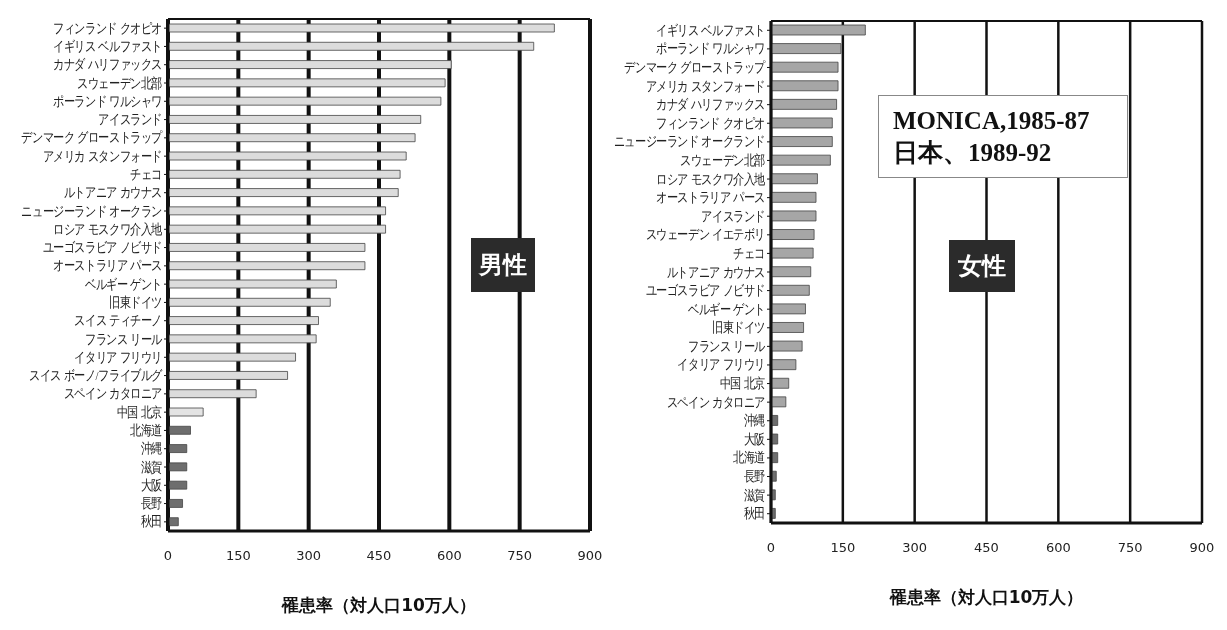 The width and height of the screenshot is (1227, 630). What do you see at coordinates (715, 402) in the screenshot?
I see `y-tick-label: スペイン カタロニア` at bounding box center [715, 402].